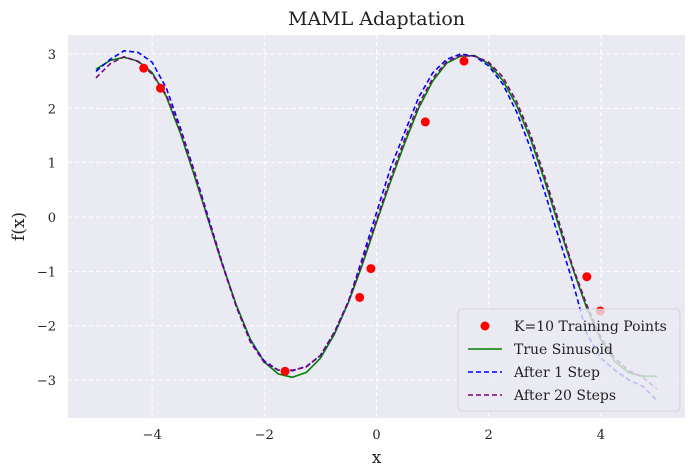 This screenshot has width=695, height=475. What do you see at coordinates (52, 164) in the screenshot?
I see `y-tick-label: 1` at bounding box center [52, 164].